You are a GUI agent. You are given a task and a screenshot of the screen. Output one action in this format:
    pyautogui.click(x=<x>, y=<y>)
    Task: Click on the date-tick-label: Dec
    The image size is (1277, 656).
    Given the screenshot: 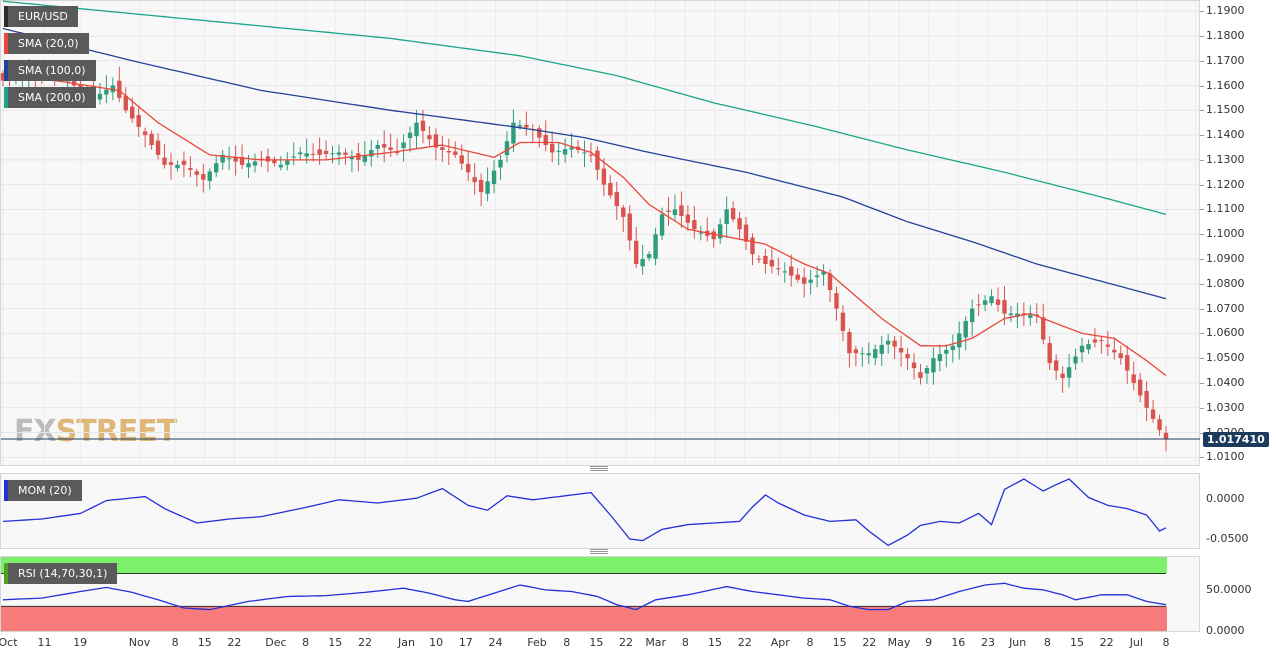 What is the action you would take?
    pyautogui.click(x=276, y=642)
    